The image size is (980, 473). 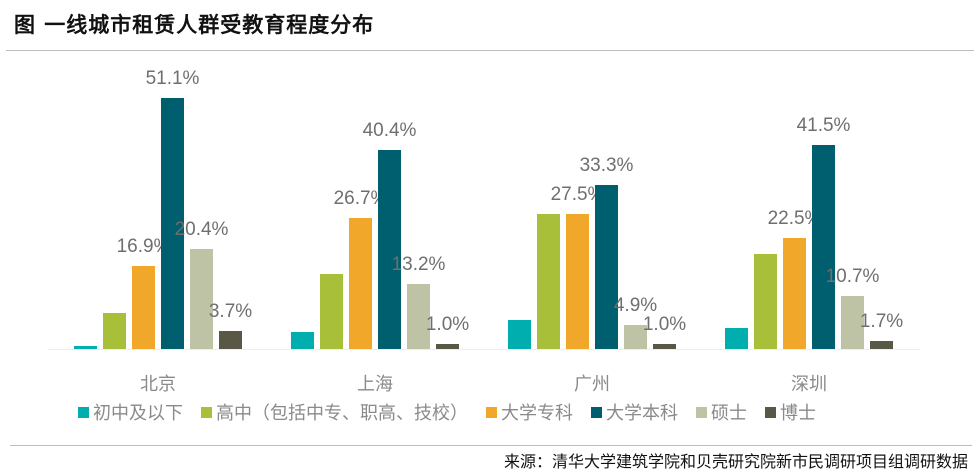 What do you see at coordinates (143, 246) in the screenshot?
I see `data-label: 16.9%` at bounding box center [143, 246].